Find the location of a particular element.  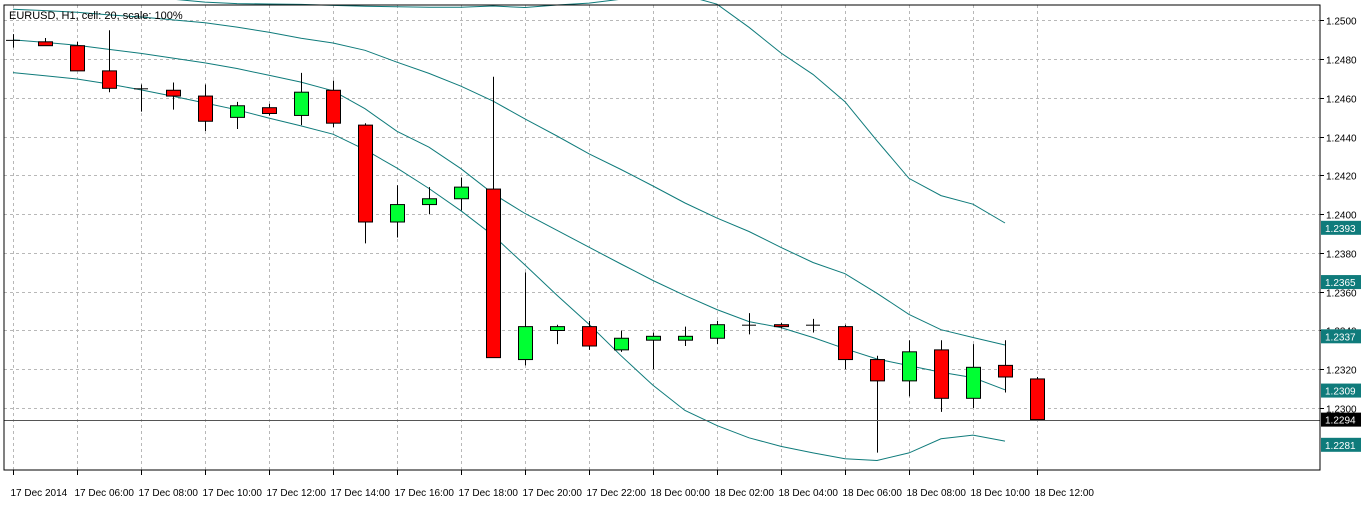

price-tag-label: 1.2393 is located at coordinates (1340, 229).